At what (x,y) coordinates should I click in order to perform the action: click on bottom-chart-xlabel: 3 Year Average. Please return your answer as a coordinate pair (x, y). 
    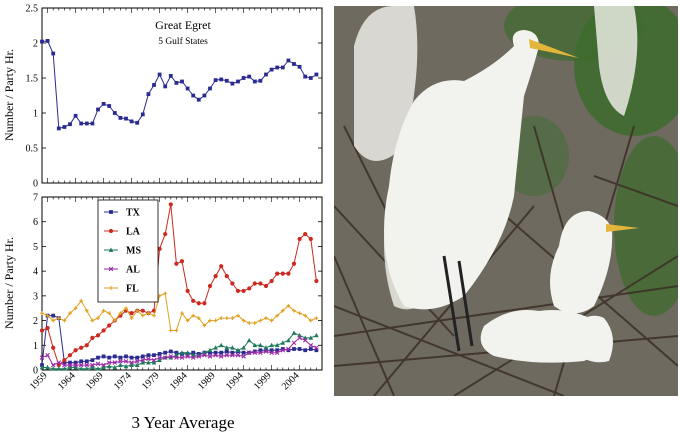
    Looking at the image, I should click on (182, 422).